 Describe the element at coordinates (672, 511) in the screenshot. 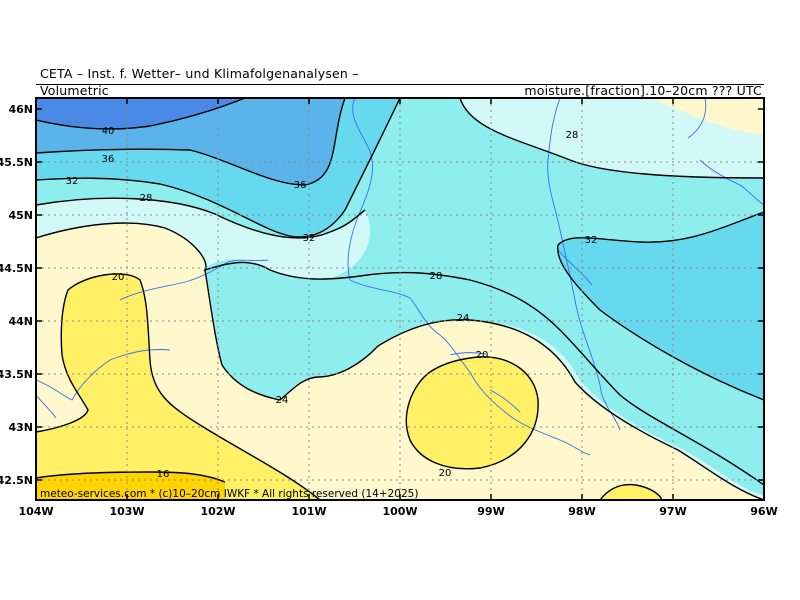

I see `lon-tick-label: 97W` at that location.